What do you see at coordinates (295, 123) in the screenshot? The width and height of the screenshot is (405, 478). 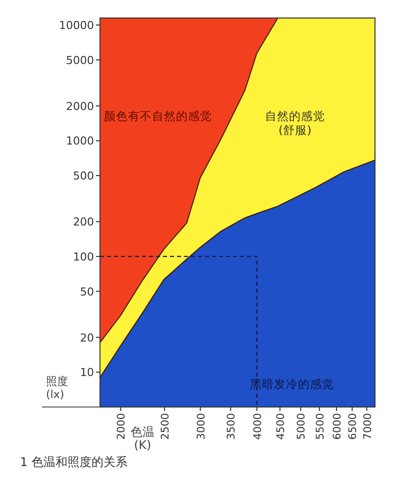 I see `series-label: 自然的感觉 (舒服)` at bounding box center [295, 123].